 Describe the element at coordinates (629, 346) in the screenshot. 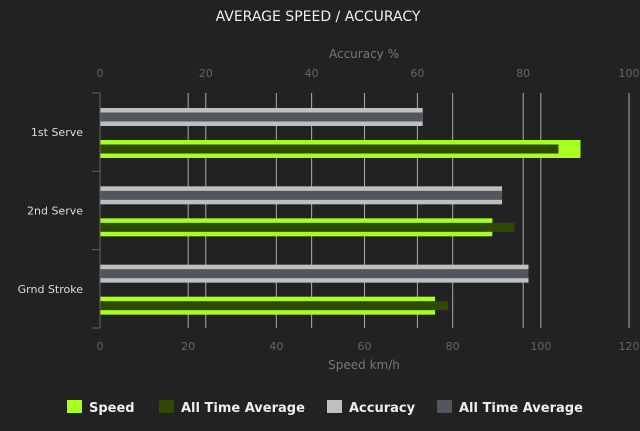

I see `speed-tick-label: 120` at that location.